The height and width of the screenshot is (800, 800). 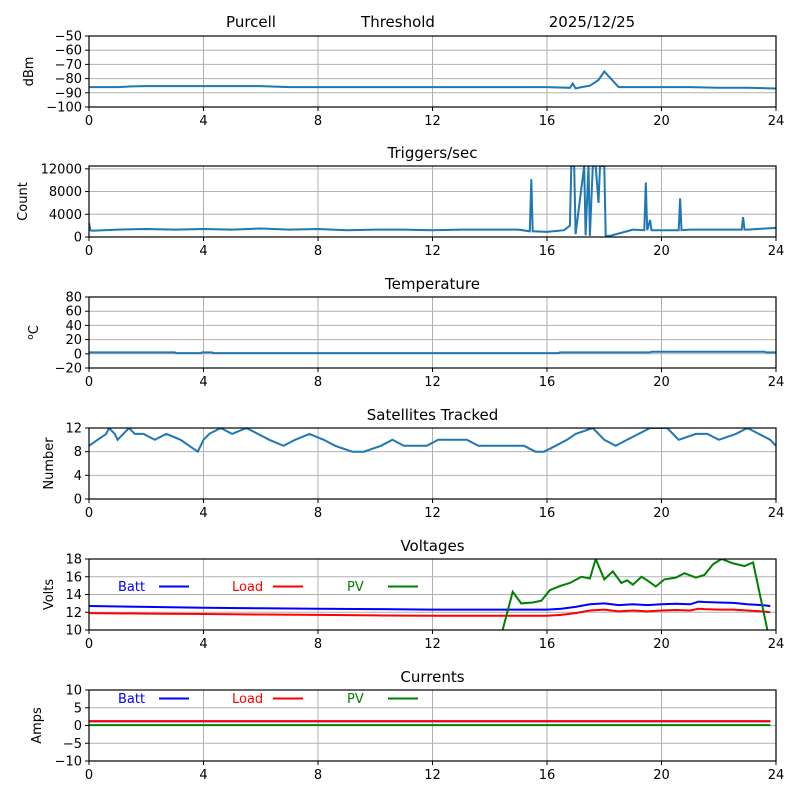 What do you see at coordinates (65, 192) in the screenshot?
I see `y-tick-label: 8000` at bounding box center [65, 192].